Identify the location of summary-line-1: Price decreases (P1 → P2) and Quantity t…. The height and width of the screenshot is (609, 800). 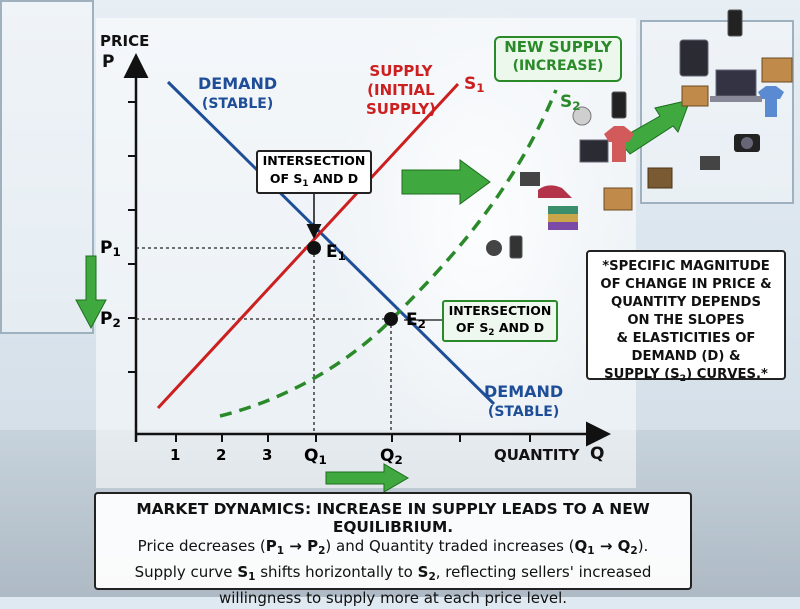
(393, 547).